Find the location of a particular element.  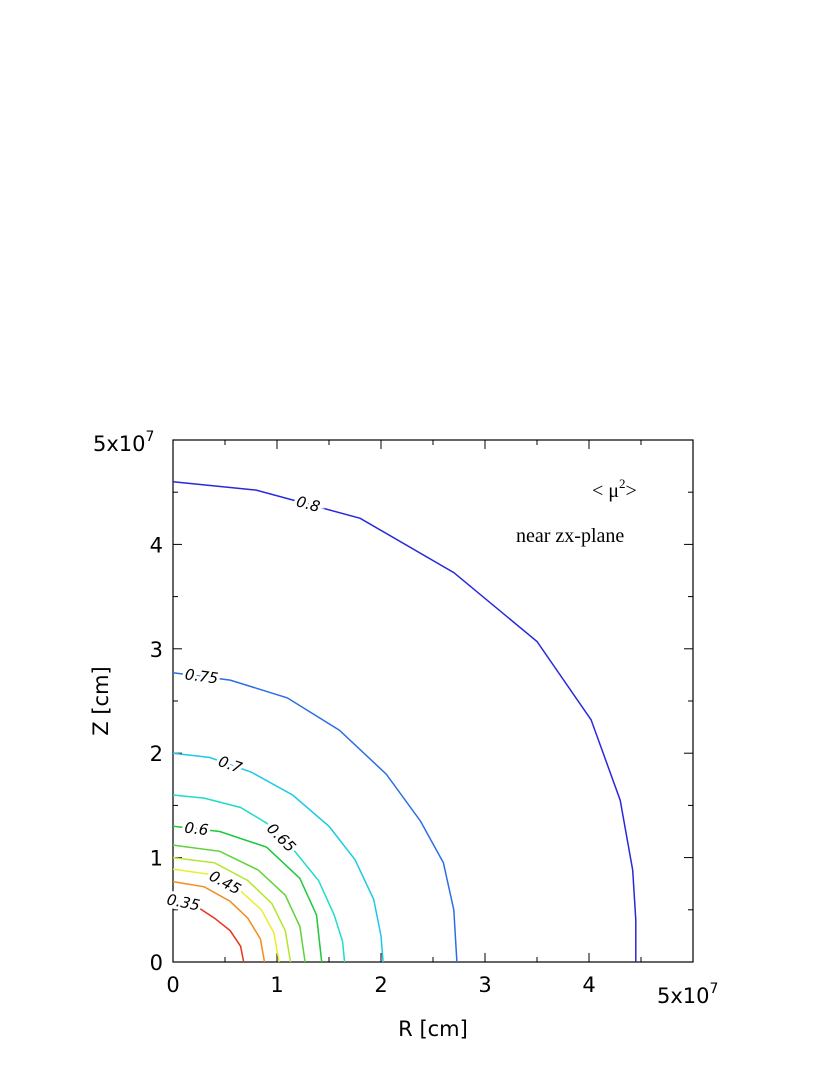

contour-label: 0.45 is located at coordinates (225, 883).